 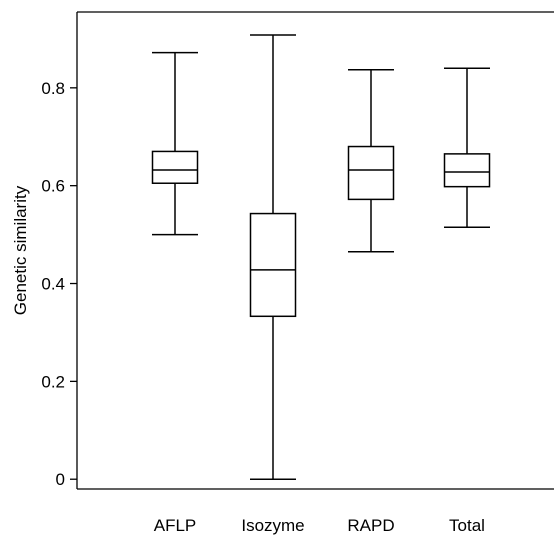 What do you see at coordinates (370, 525) in the screenshot?
I see `x-tick-label: RAPD` at bounding box center [370, 525].